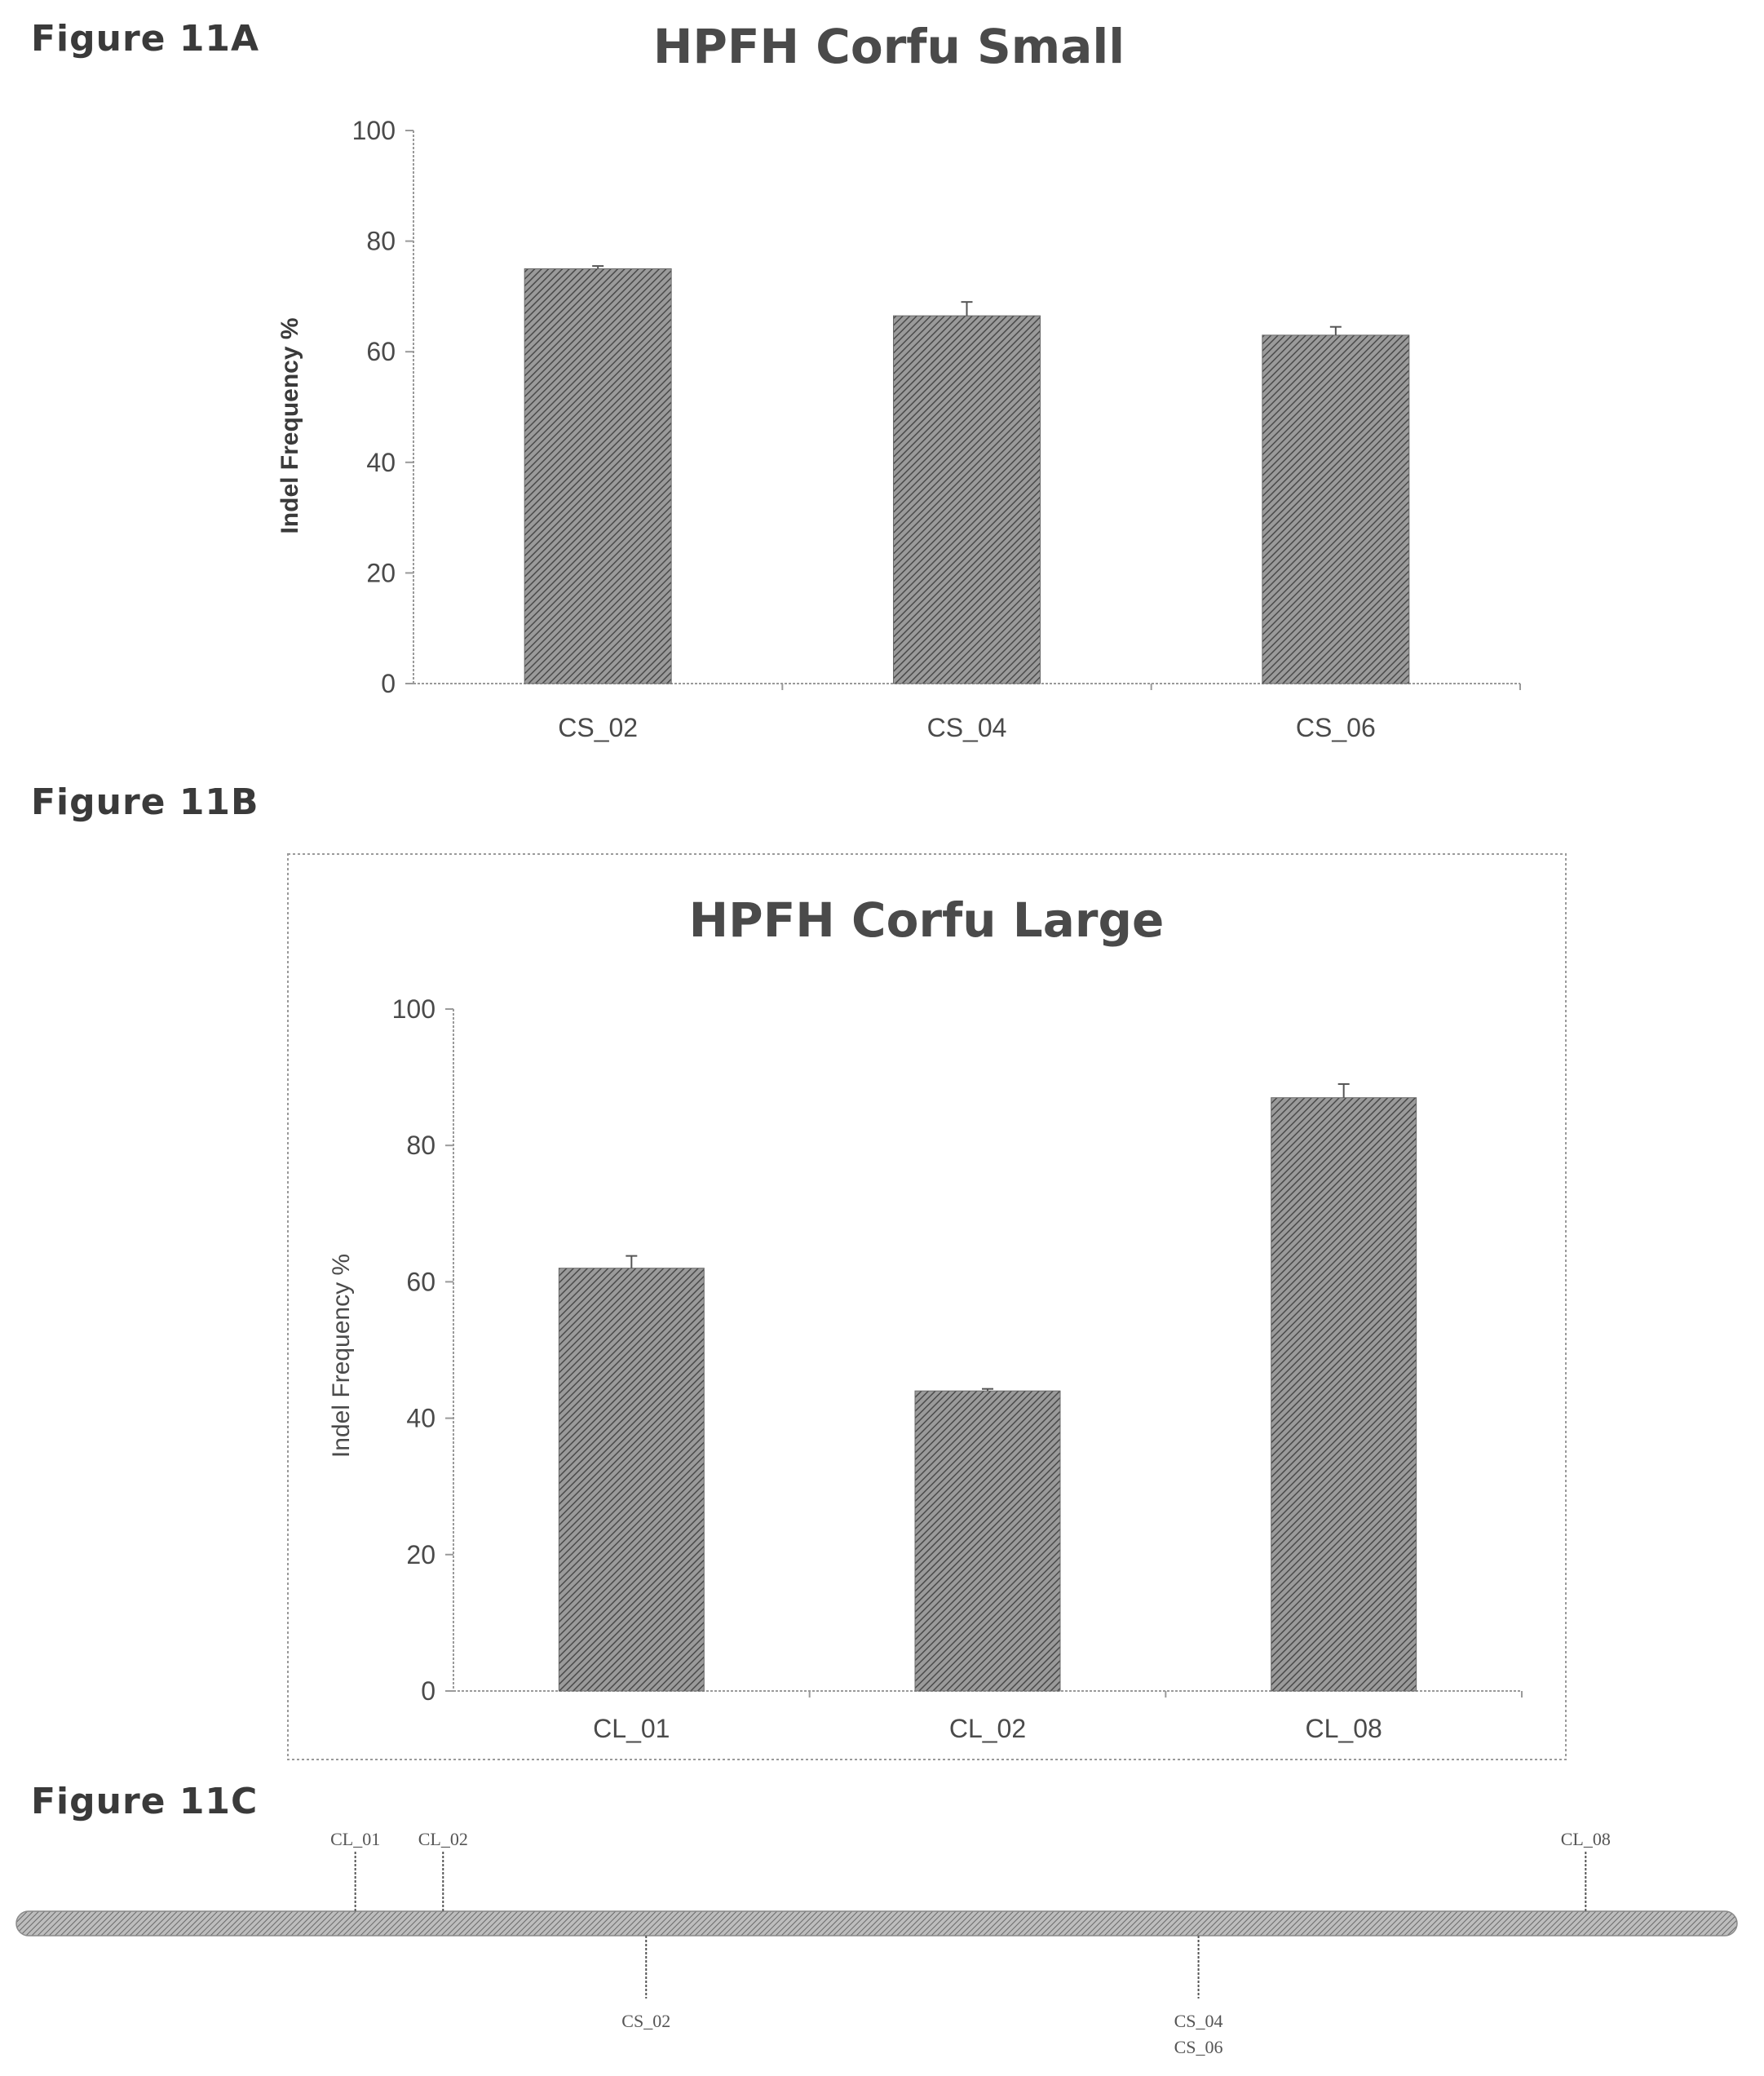 The image size is (1764, 2076). Describe the element at coordinates (1586, 1839) in the screenshot. I see `site-label: CL_08` at that location.